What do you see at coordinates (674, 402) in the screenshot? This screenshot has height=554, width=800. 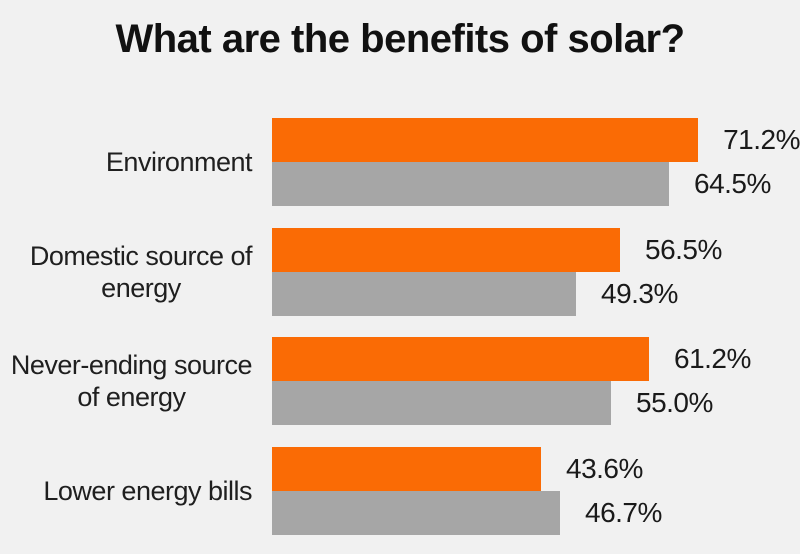 I see `value-label-gray-never-ending-source: 55.0%` at bounding box center [674, 402].